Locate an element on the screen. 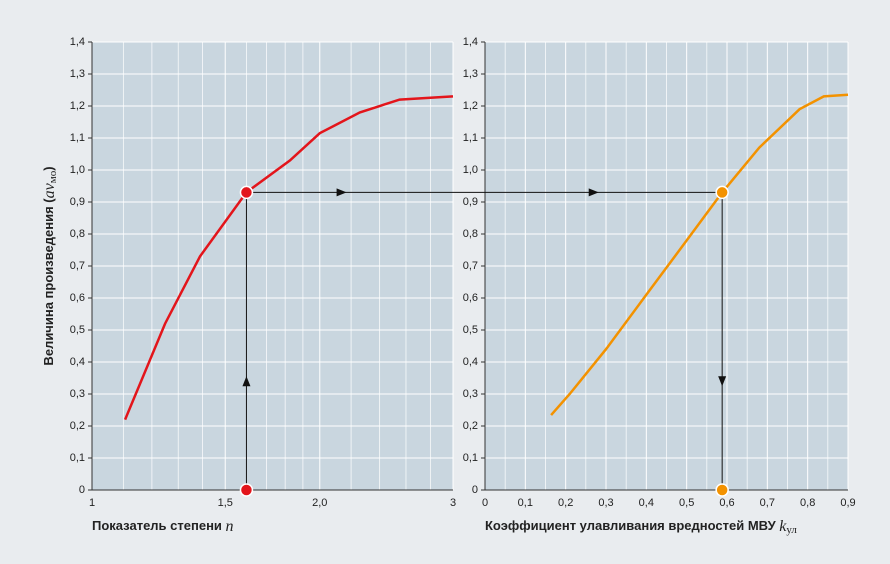 This screenshot has height=564, width=890. x-tick-label: 1 is located at coordinates (92, 503).